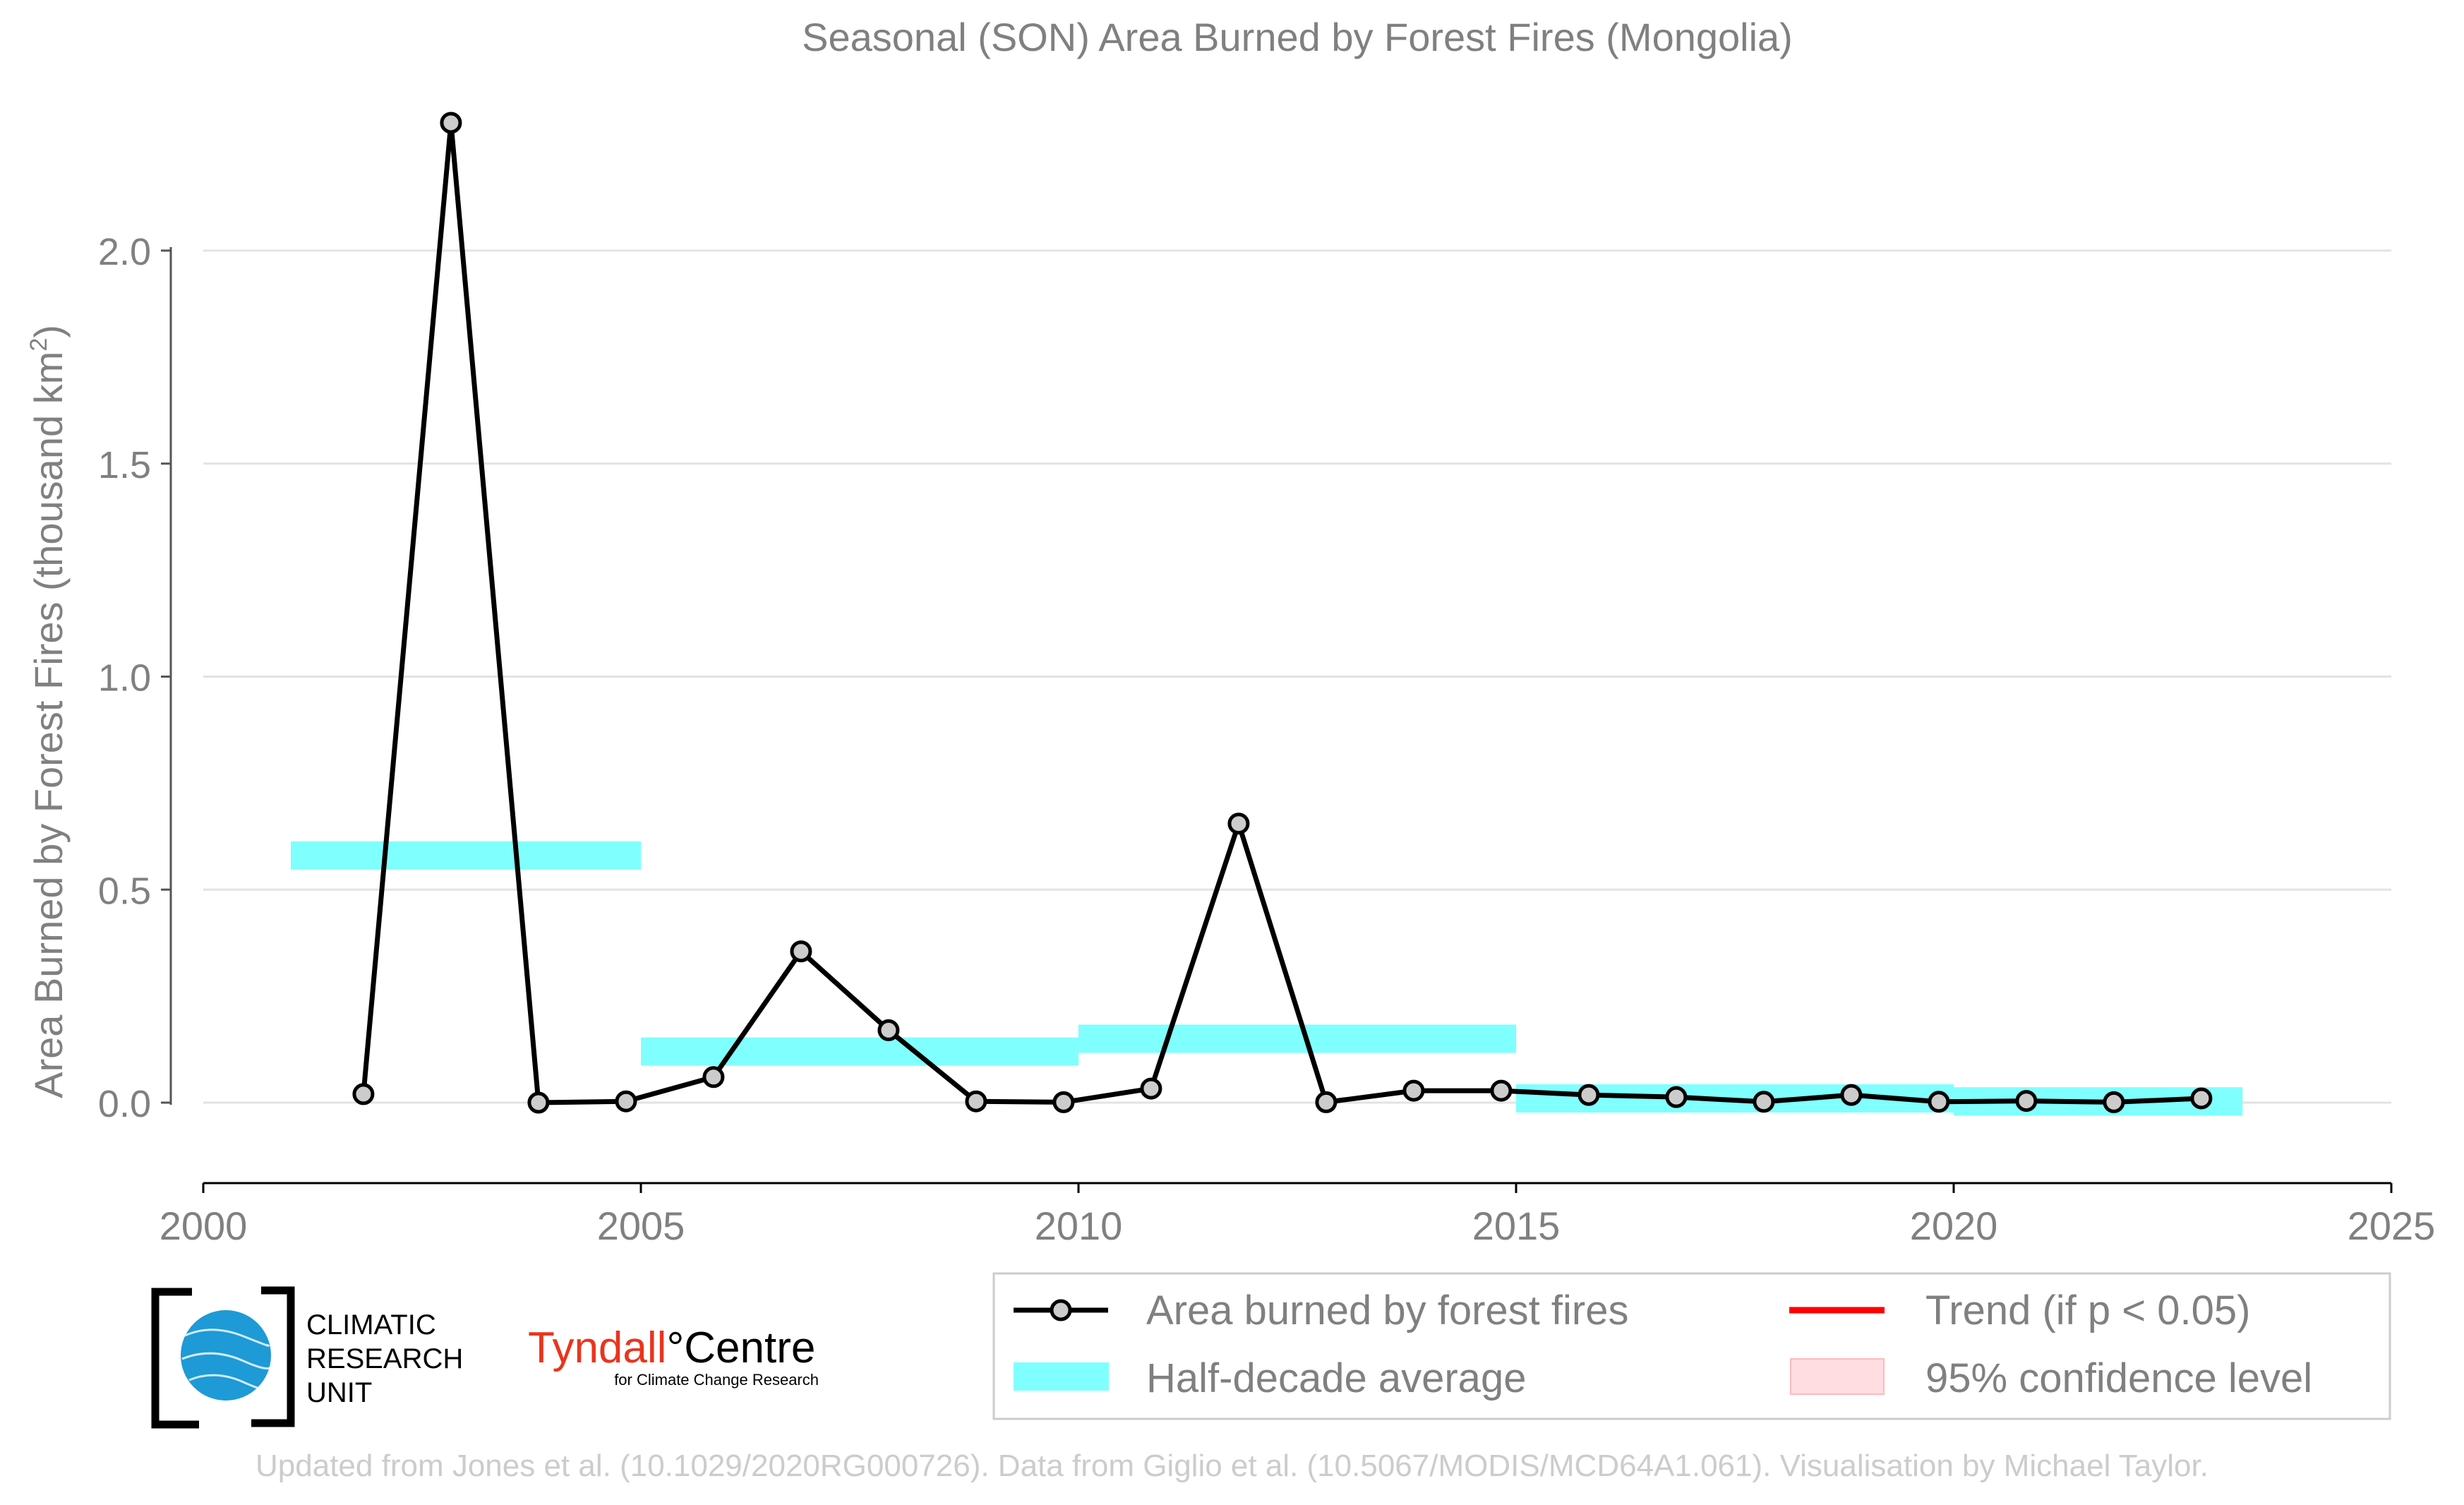  I want to click on y-axis: 0.0 0.5 1.0 1.5 2.0, so click(135, 678).